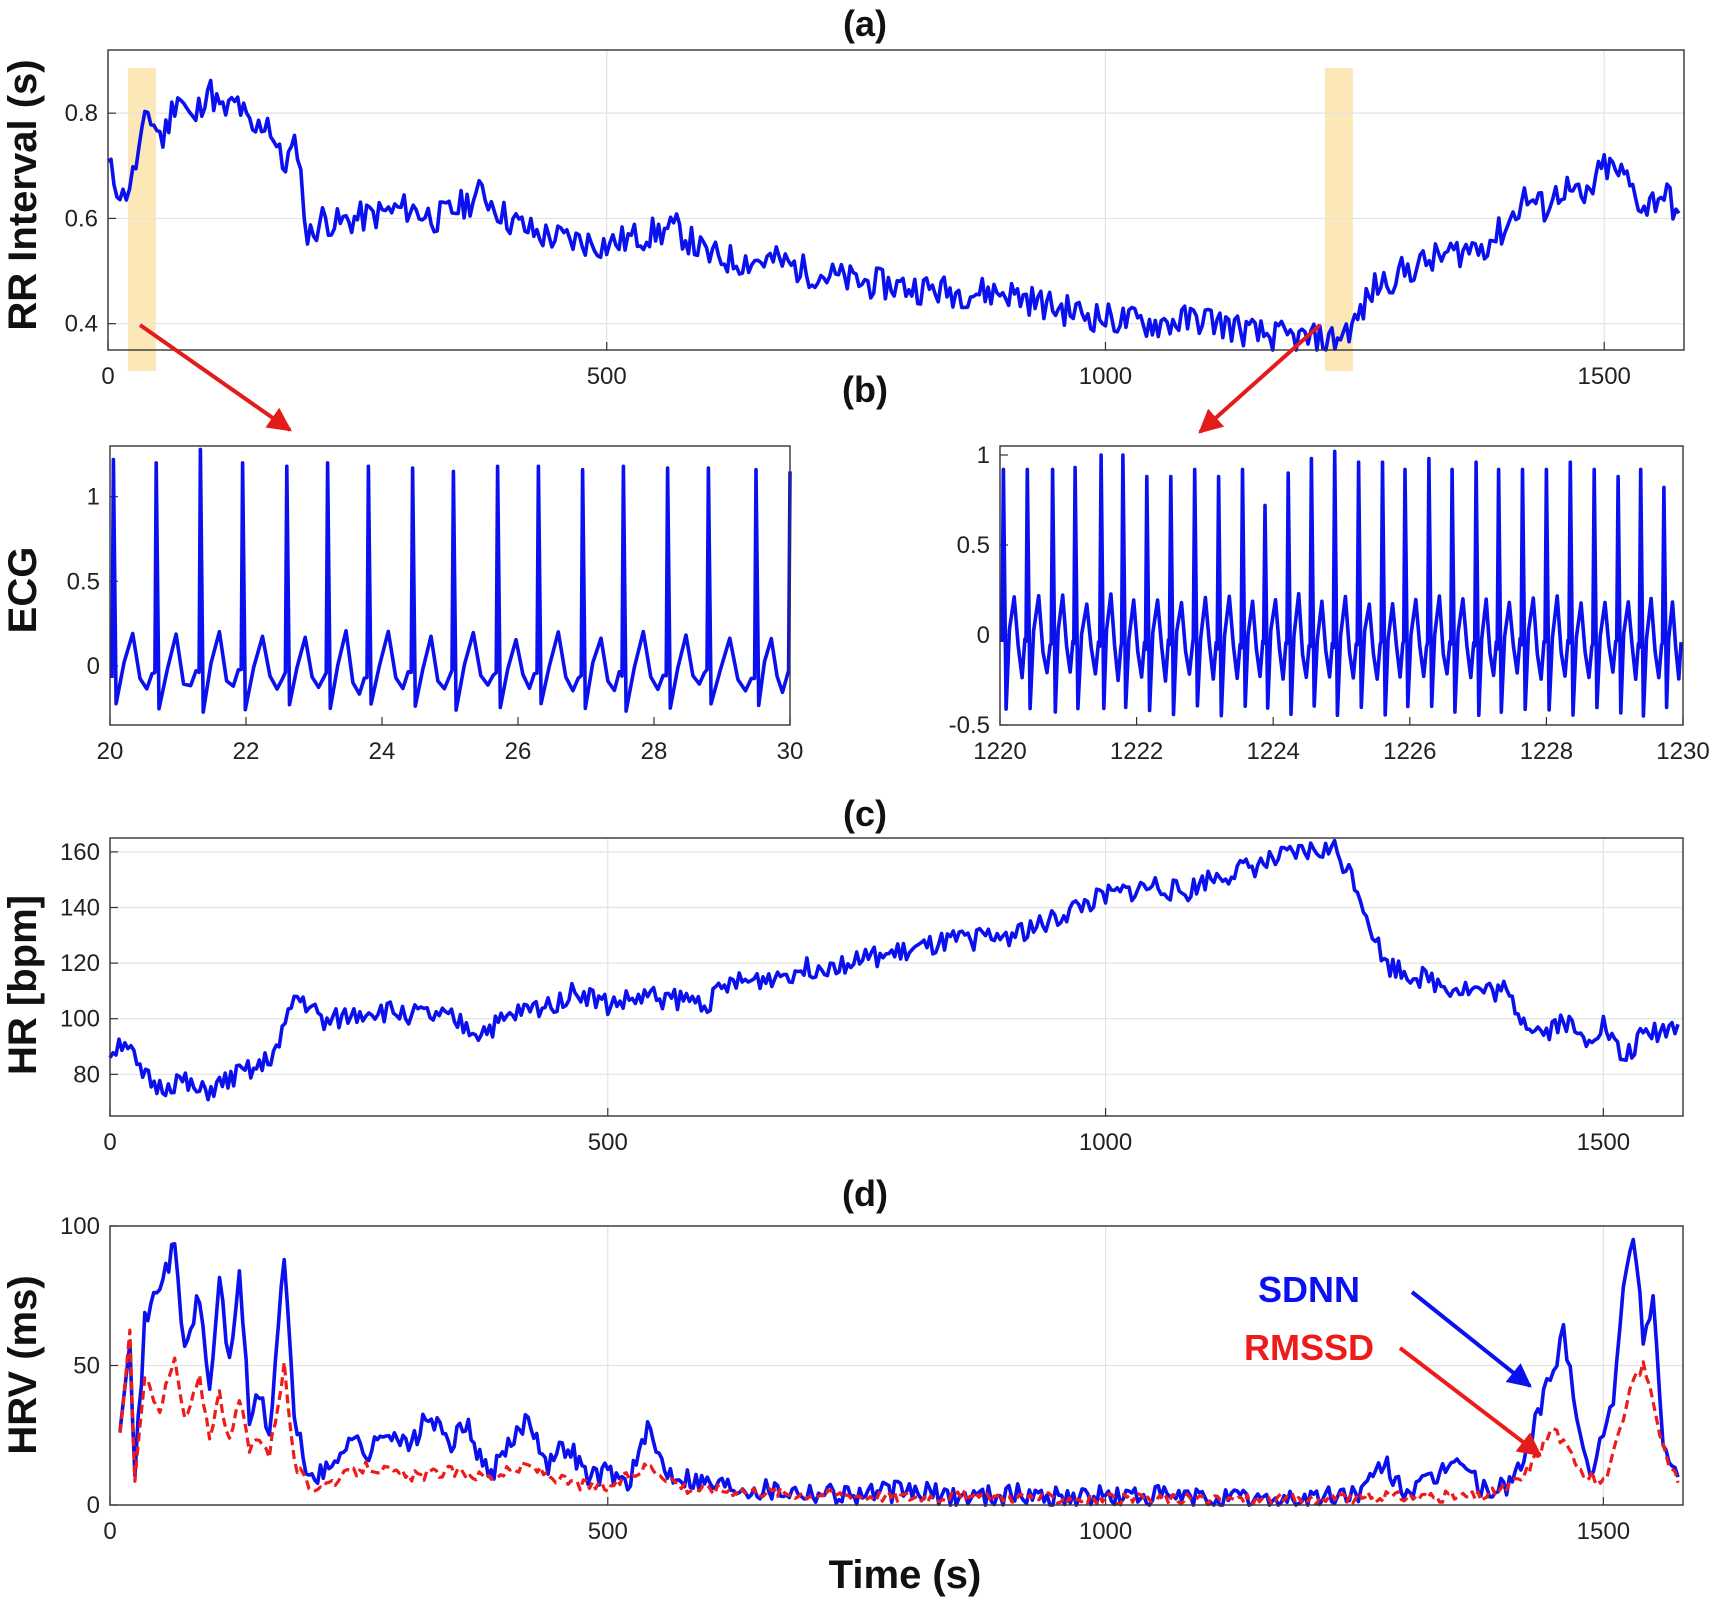 This screenshot has width=1716, height=1600. Describe the element at coordinates (80, 908) in the screenshot. I see `ytick-label-c-3: 140` at that location.